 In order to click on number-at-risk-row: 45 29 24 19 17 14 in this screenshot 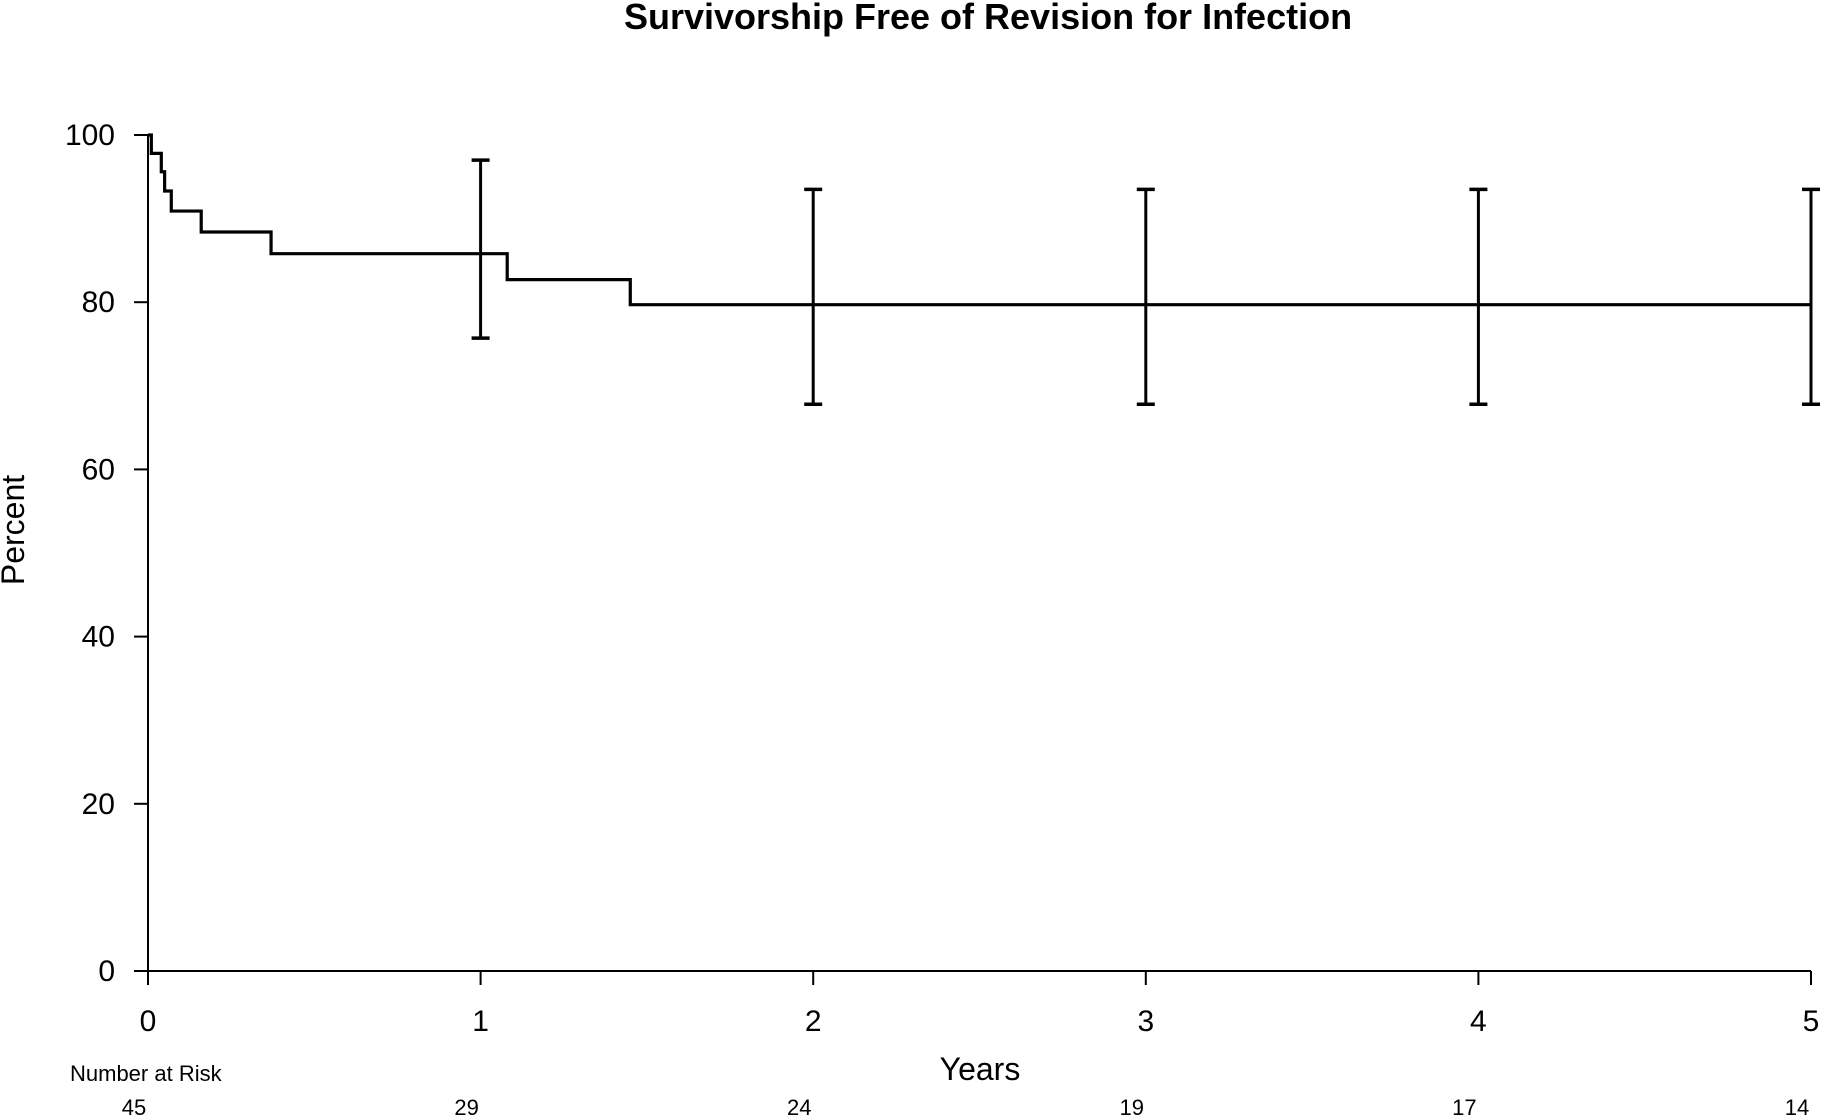, I will do `click(965, 1106)`.